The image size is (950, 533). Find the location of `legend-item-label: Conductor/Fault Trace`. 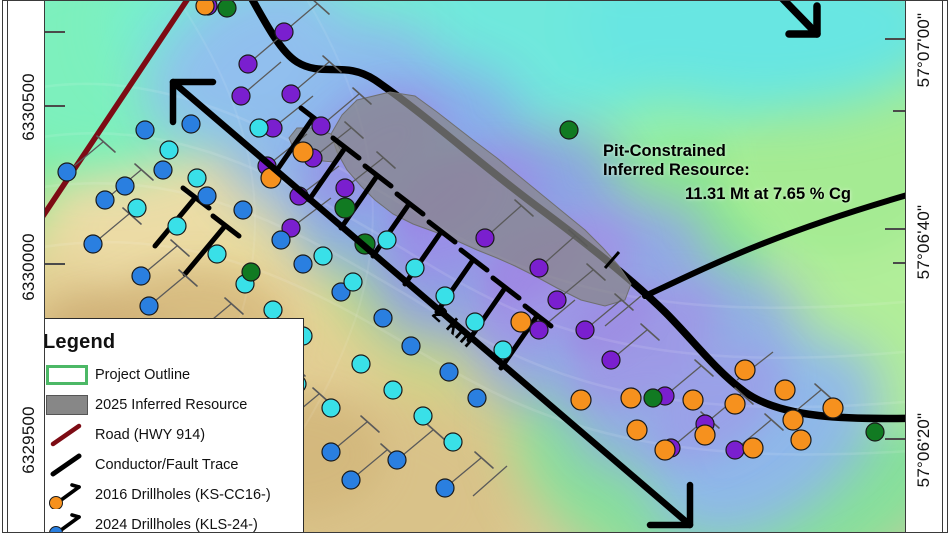

legend-item-label: Conductor/Fault Trace is located at coordinates (167, 465).